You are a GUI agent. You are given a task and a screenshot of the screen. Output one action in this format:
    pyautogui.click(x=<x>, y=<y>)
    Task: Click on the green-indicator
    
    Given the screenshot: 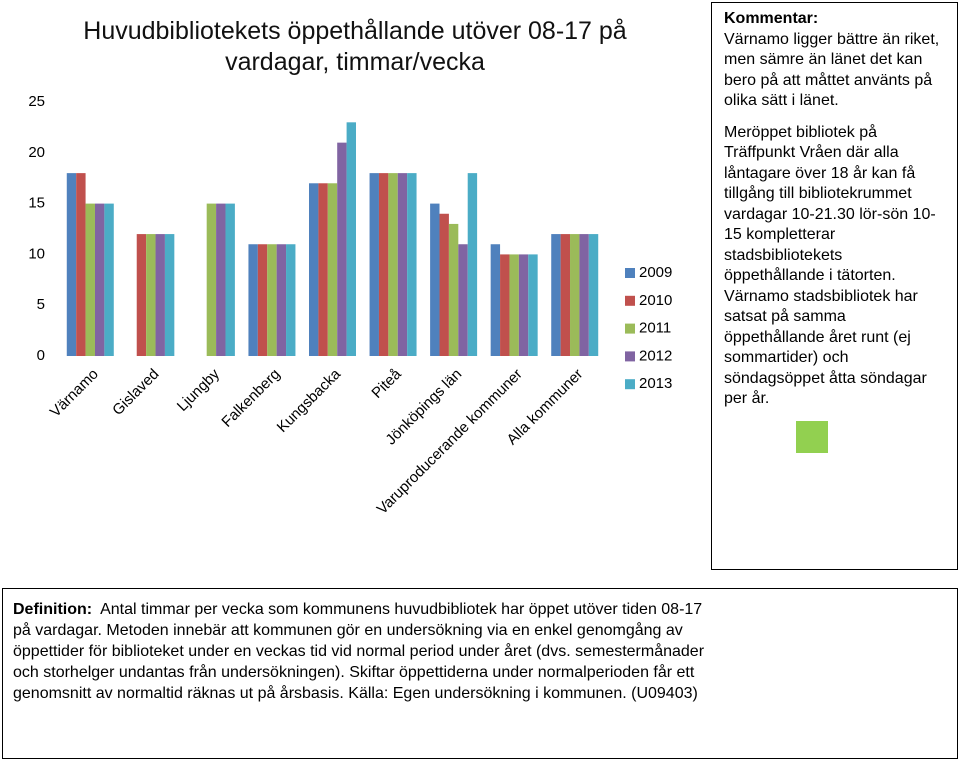 What is the action you would take?
    pyautogui.click(x=812, y=436)
    